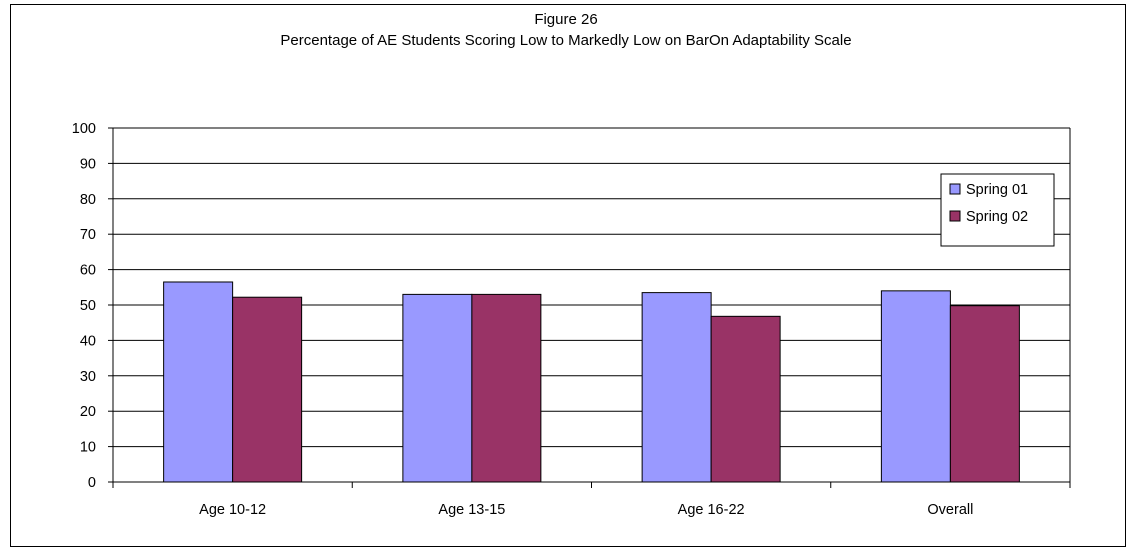 The height and width of the screenshot is (551, 1132). What do you see at coordinates (88, 235) in the screenshot?
I see `y-tick-label: 70` at bounding box center [88, 235].